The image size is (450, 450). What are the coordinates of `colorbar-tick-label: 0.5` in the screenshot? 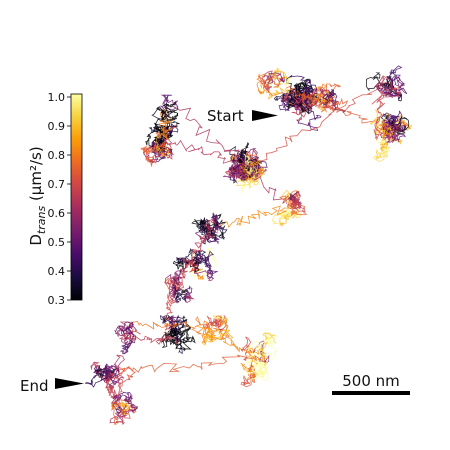 It's located at (57, 242).